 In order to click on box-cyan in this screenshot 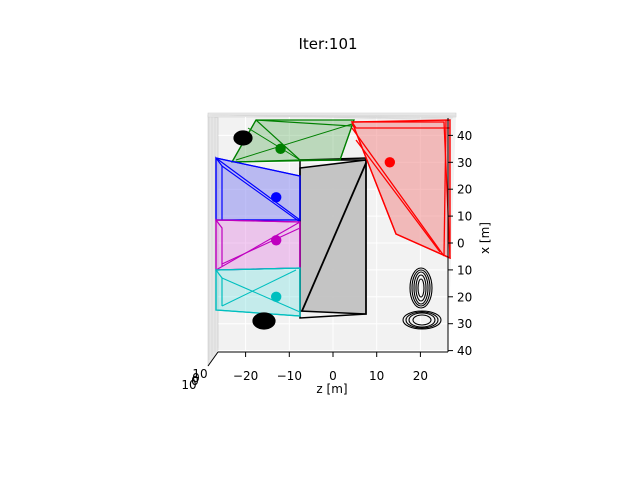, I will do `click(258, 292)`.